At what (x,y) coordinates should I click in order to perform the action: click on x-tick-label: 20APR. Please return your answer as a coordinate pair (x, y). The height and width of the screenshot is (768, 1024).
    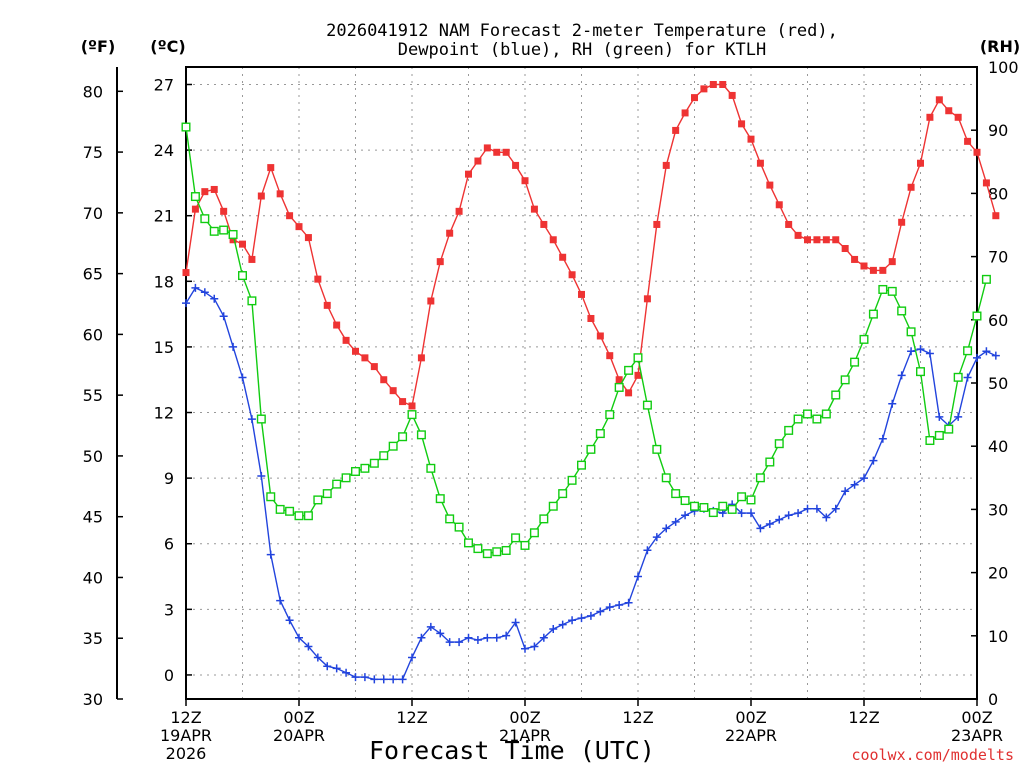
    Looking at the image, I should click on (299, 735).